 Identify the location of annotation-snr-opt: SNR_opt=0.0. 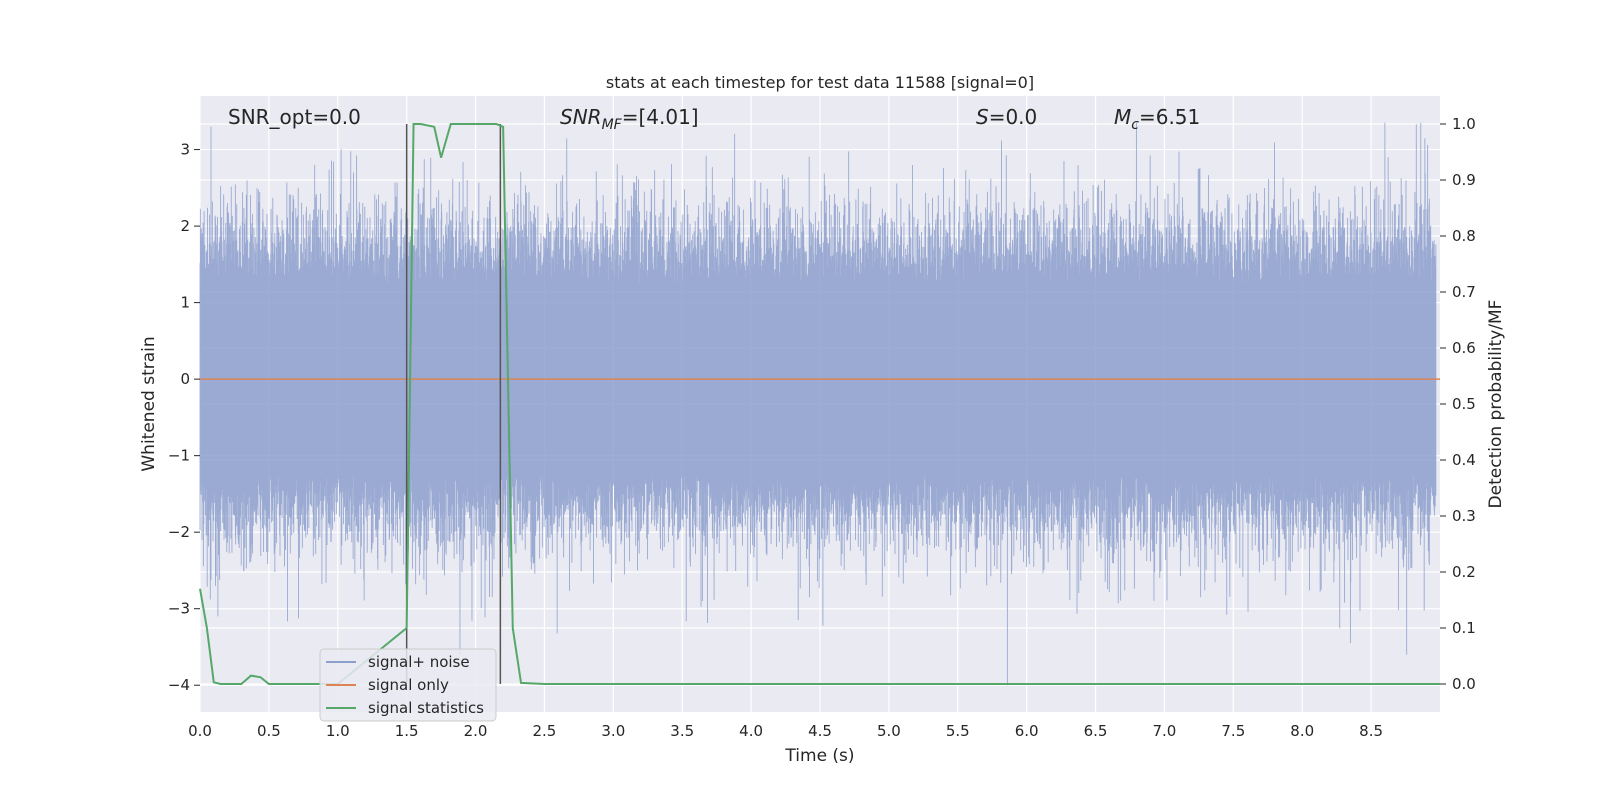
(294, 117).